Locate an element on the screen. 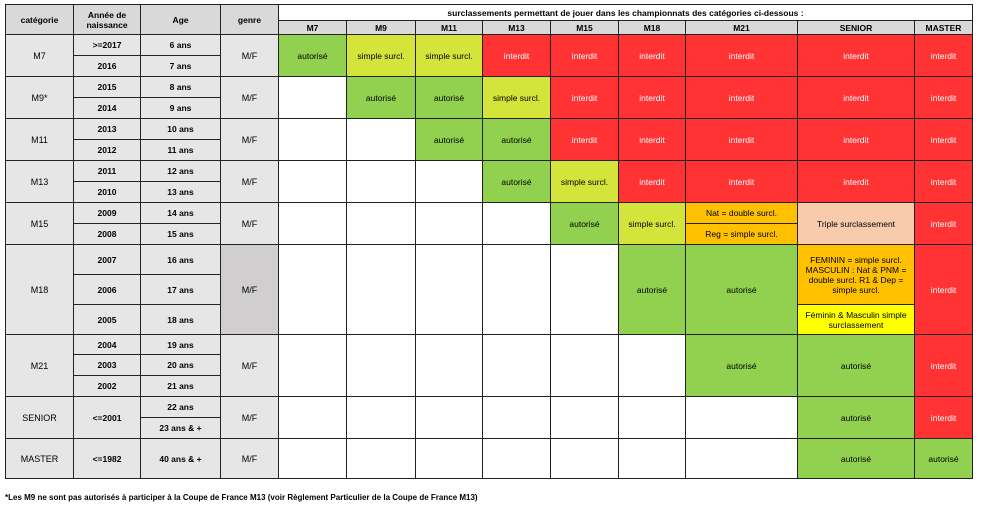  age-cell: 6 ans is located at coordinates (180, 45).